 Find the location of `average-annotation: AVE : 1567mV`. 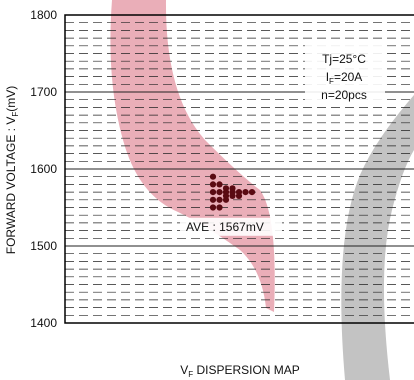

average-annotation: AVE : 1567mV is located at coordinates (231, 226).